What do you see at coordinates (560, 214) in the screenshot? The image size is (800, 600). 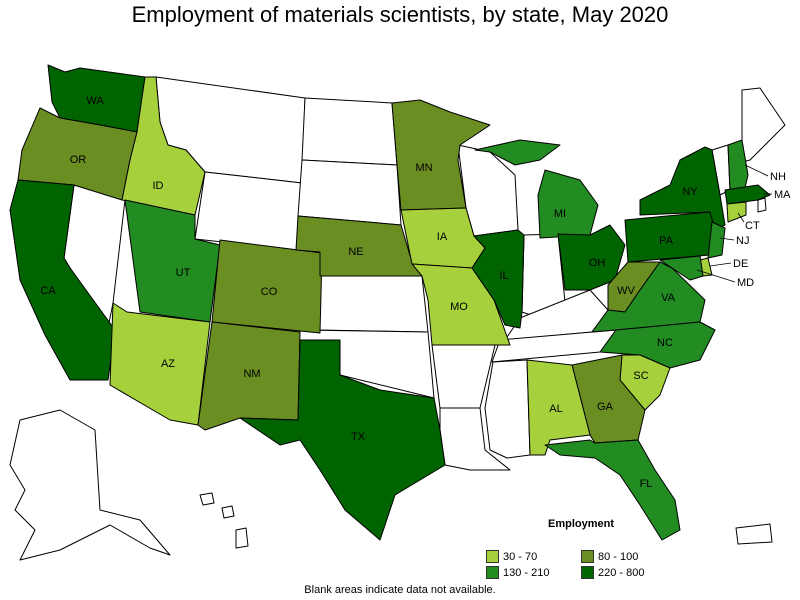 I see `label-mi: MI` at bounding box center [560, 214].